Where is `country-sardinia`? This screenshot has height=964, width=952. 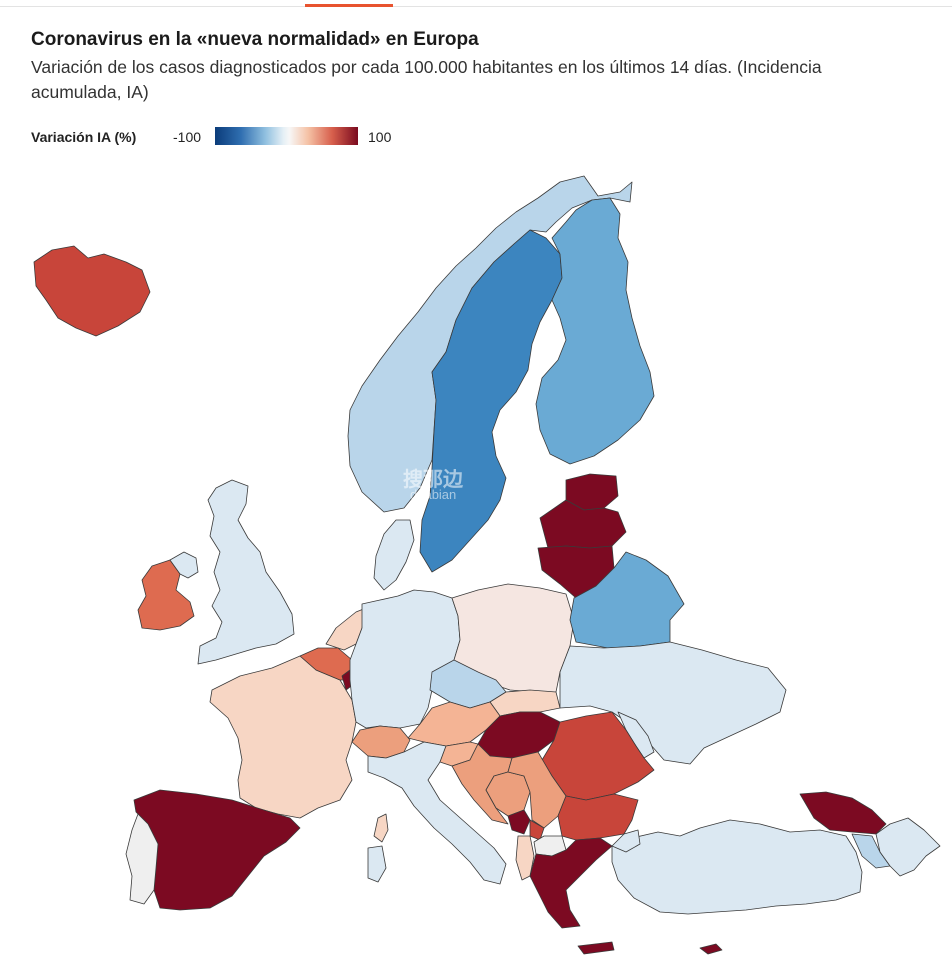 country-sardinia is located at coordinates (377, 864).